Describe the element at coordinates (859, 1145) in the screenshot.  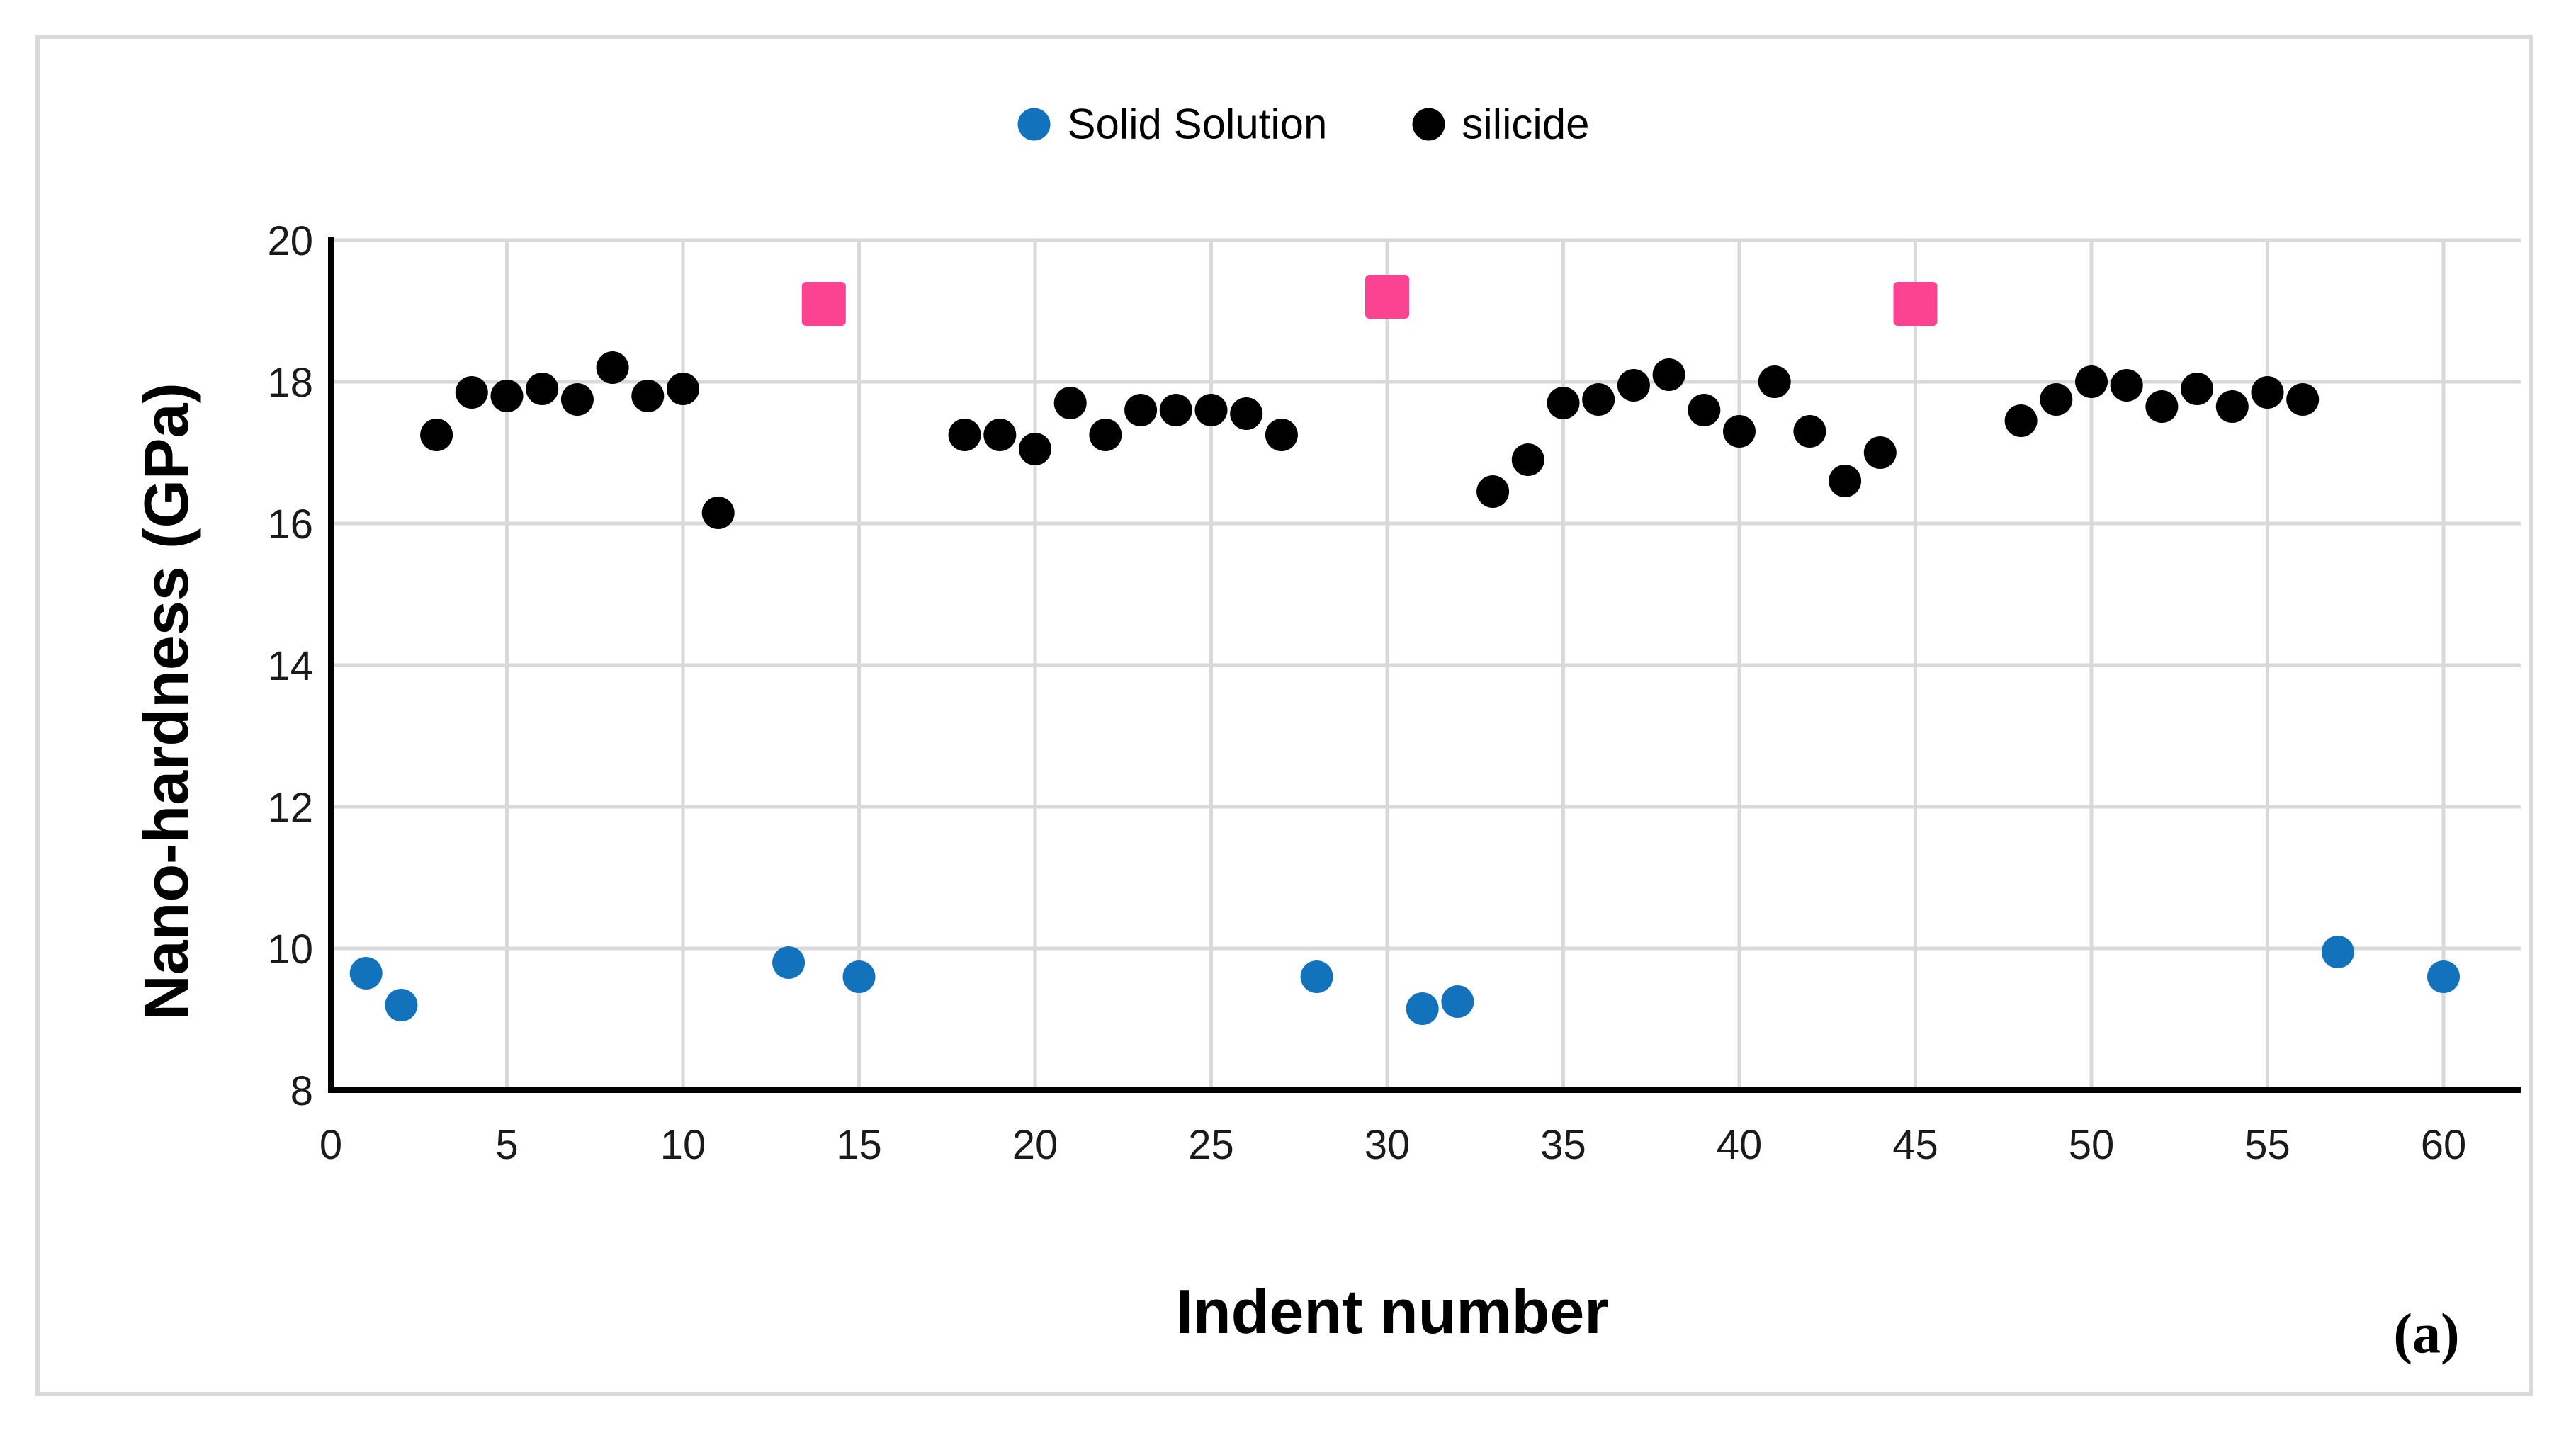
I see `x-tick-label: 15` at that location.